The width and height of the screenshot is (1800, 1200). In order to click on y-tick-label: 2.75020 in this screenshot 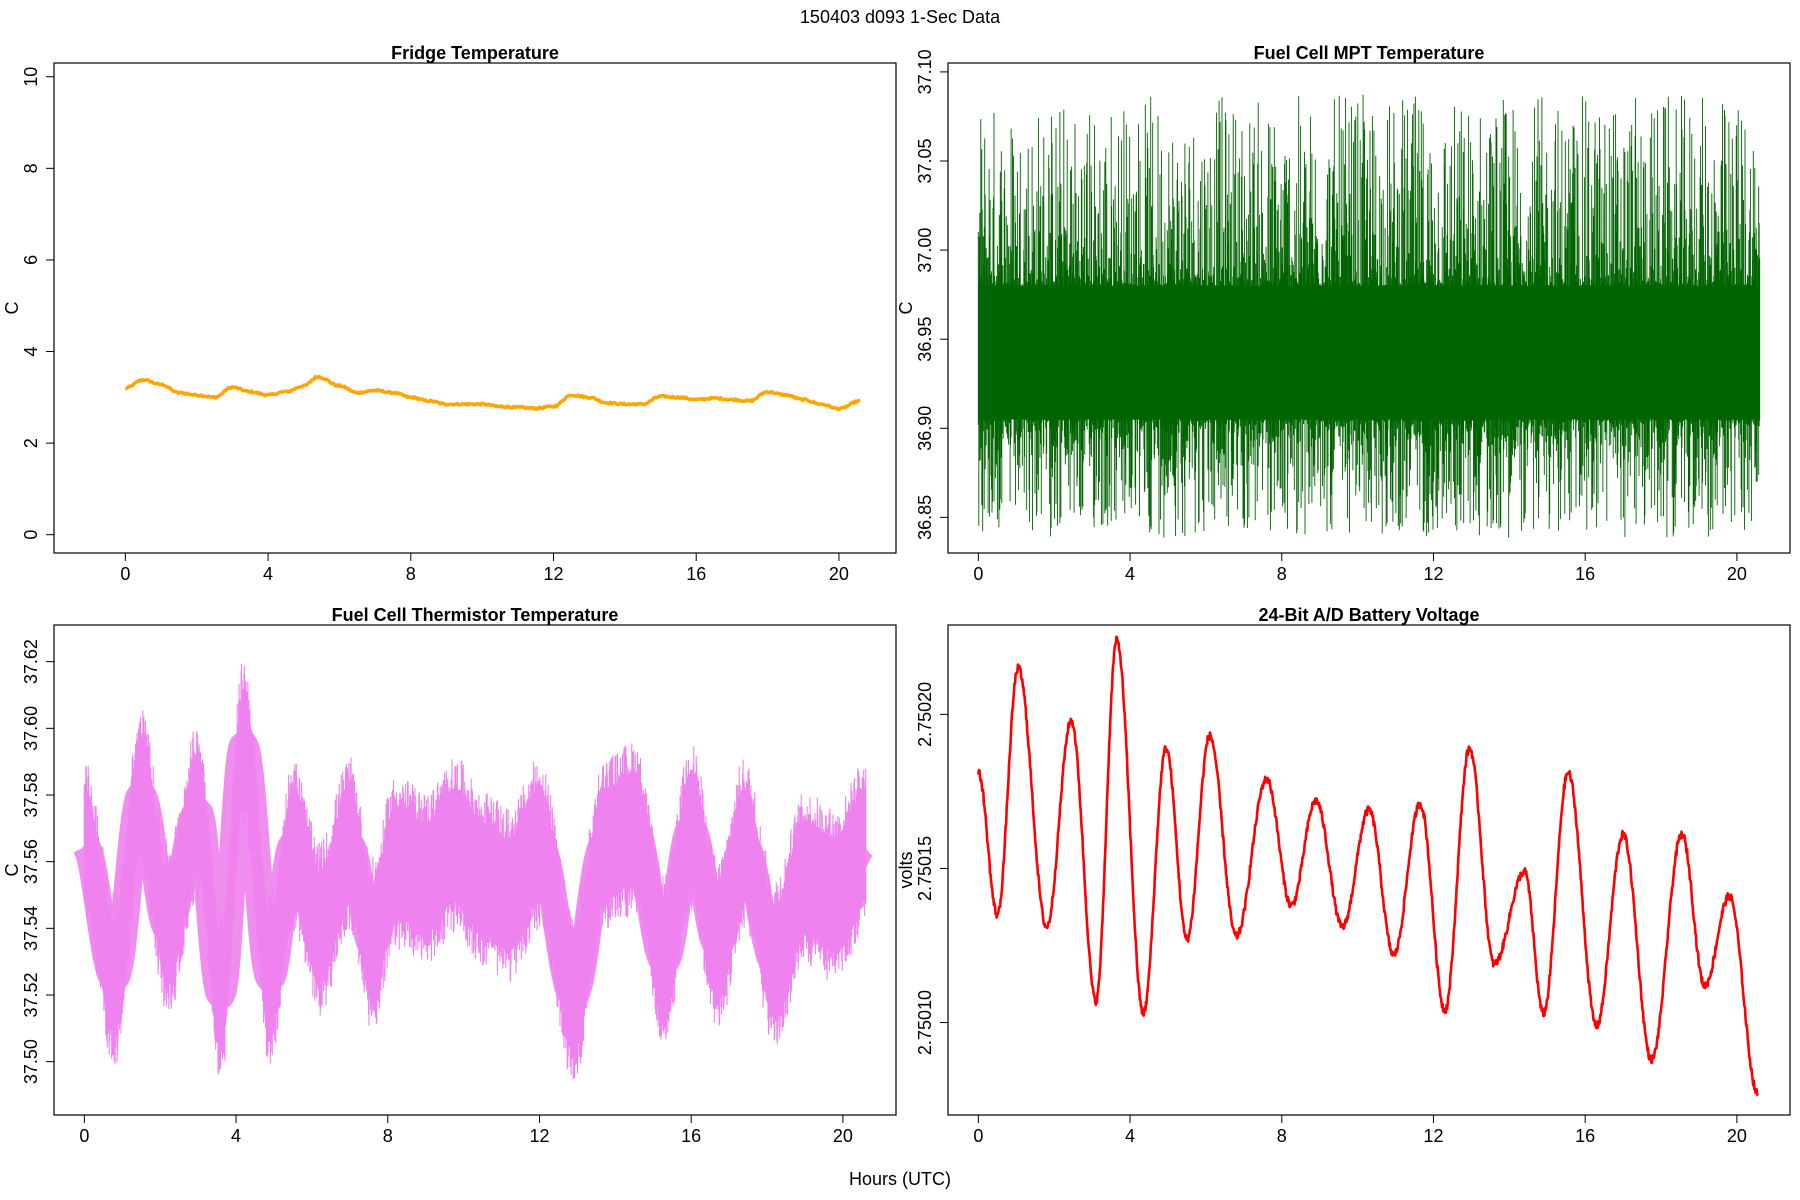, I will do `click(925, 714)`.